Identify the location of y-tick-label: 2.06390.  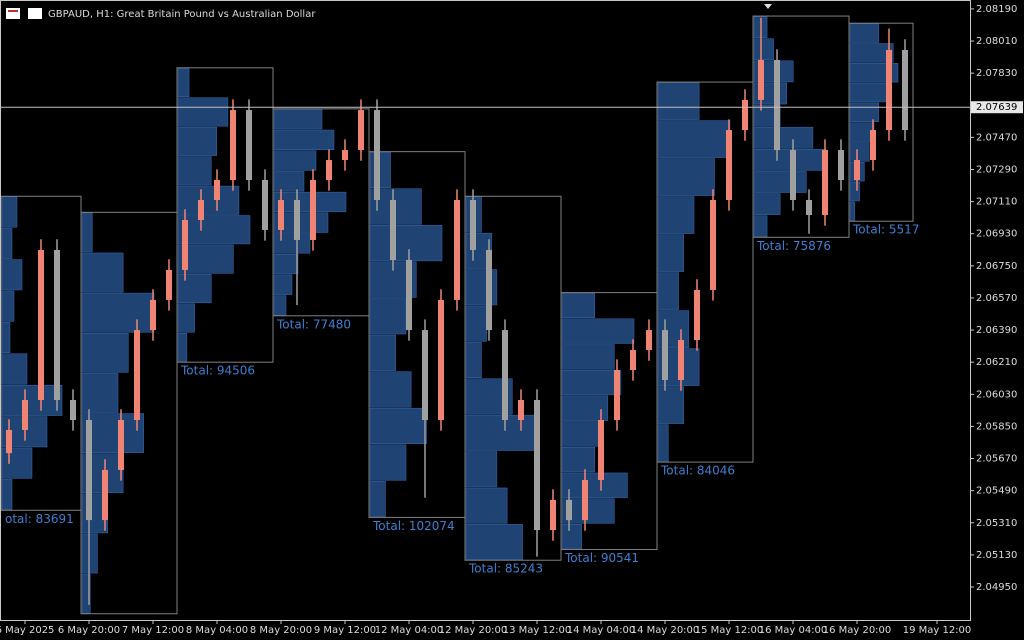
(996, 330).